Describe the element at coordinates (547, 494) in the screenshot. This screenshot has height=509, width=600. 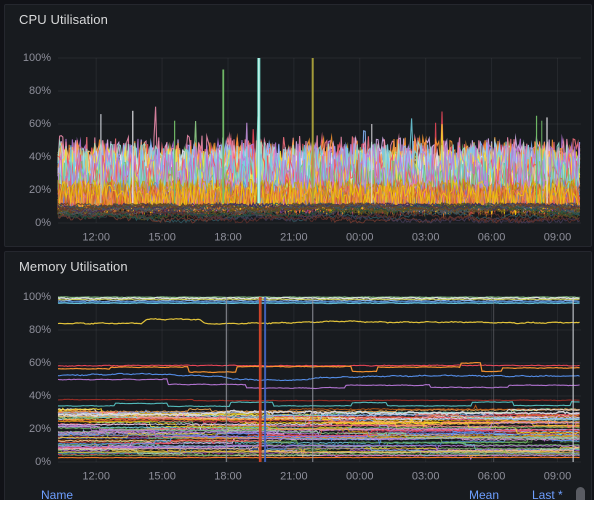
I see `legend-header-last: Last *` at that location.